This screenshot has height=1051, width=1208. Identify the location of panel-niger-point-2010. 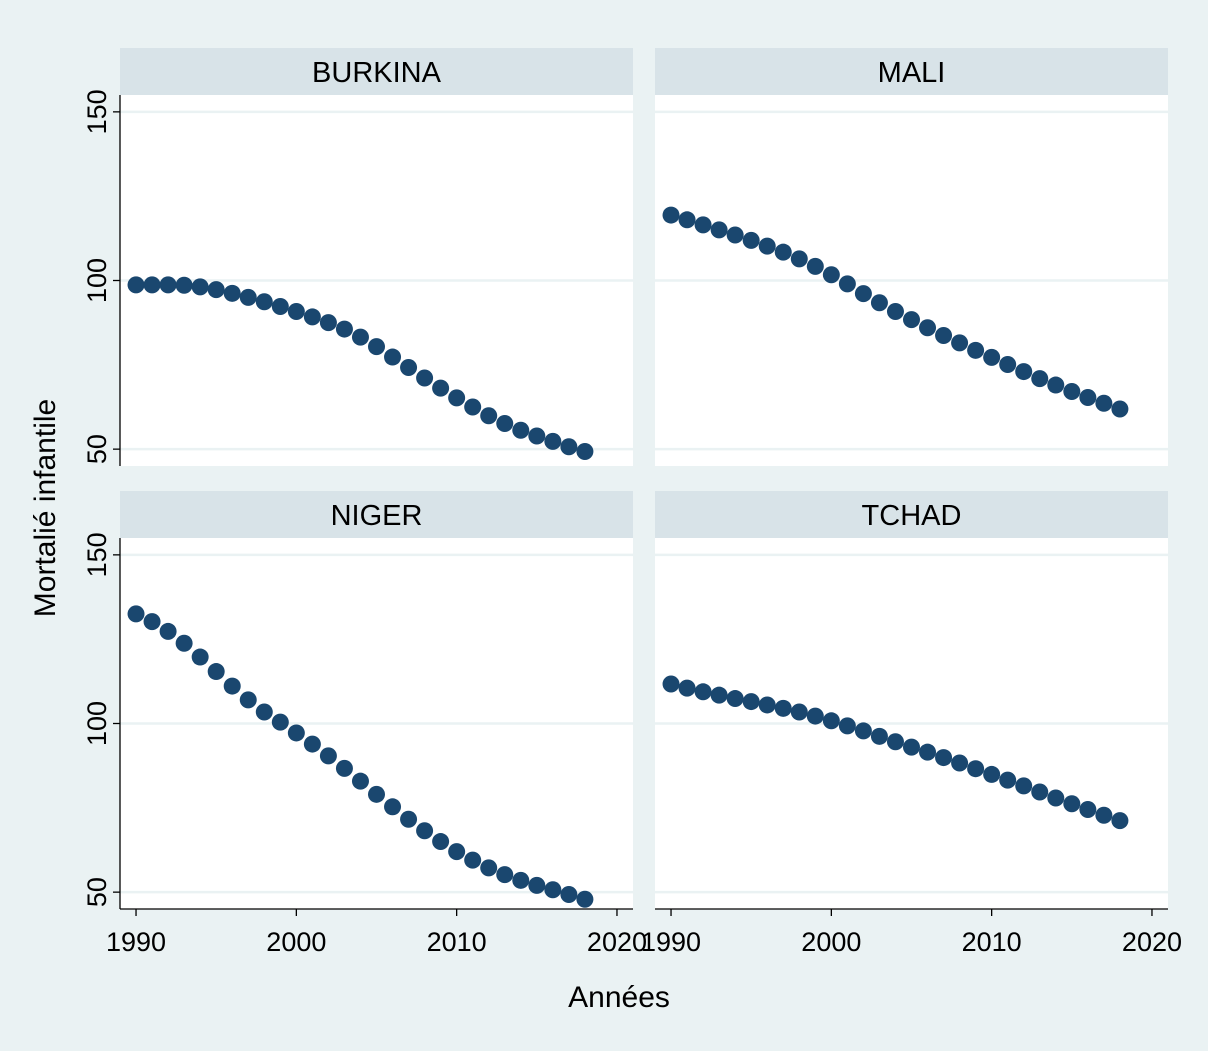
(457, 852).